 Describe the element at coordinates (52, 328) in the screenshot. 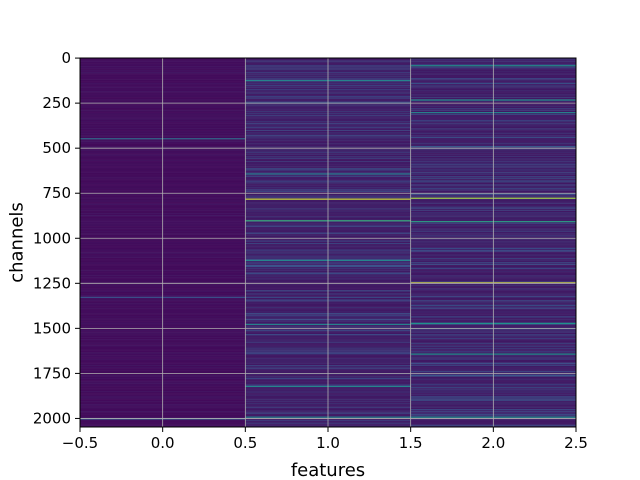

I see `y-tick-label: 1500` at that location.